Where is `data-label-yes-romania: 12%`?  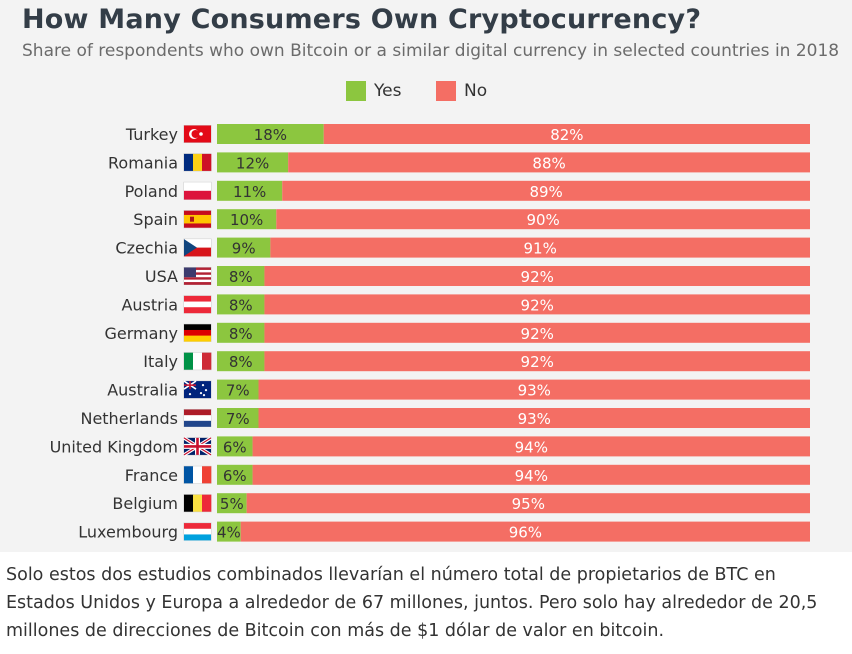 data-label-yes-romania: 12% is located at coordinates (252, 163).